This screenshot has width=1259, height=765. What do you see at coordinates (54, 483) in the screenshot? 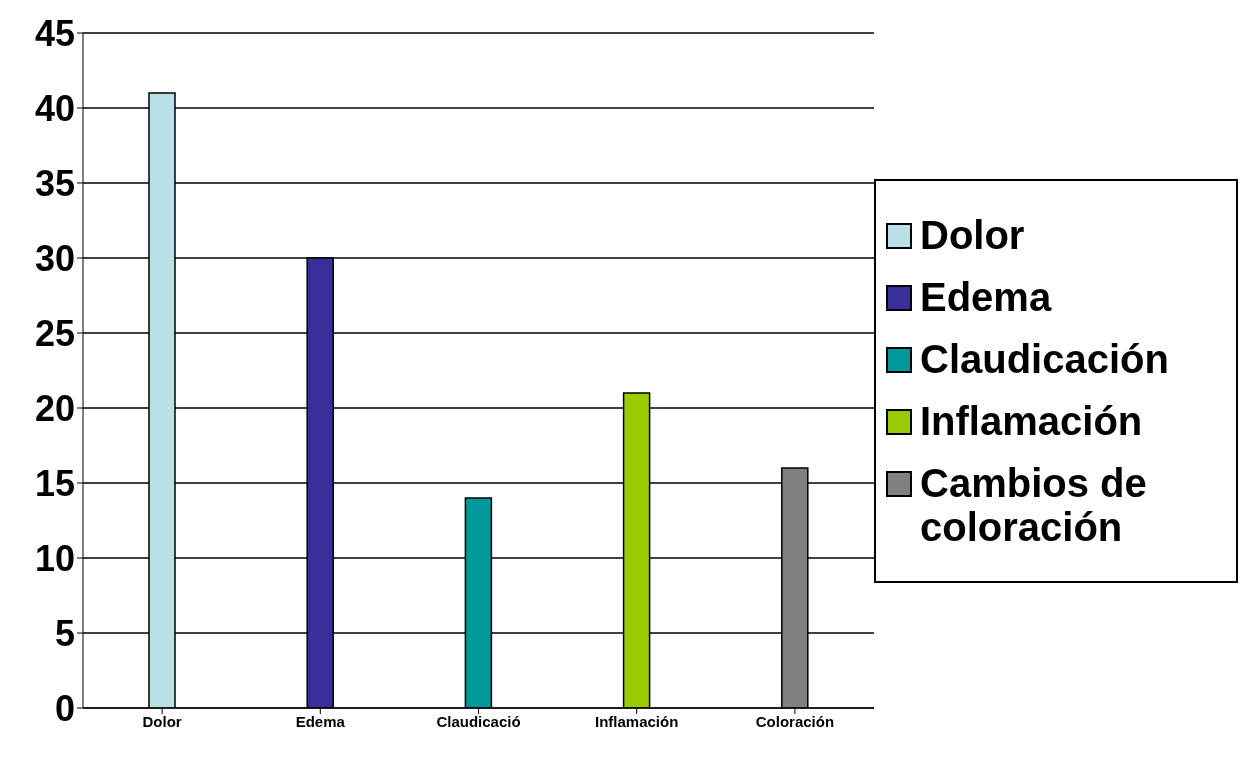
I see `y-tick-label: 15` at bounding box center [54, 483].